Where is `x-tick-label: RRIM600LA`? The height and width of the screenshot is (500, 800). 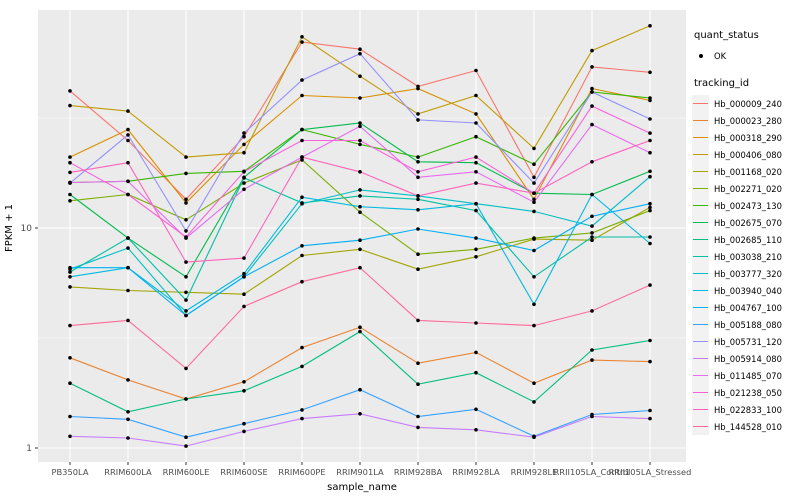 x-tick-label: RRIM600LA is located at coordinates (128, 472).